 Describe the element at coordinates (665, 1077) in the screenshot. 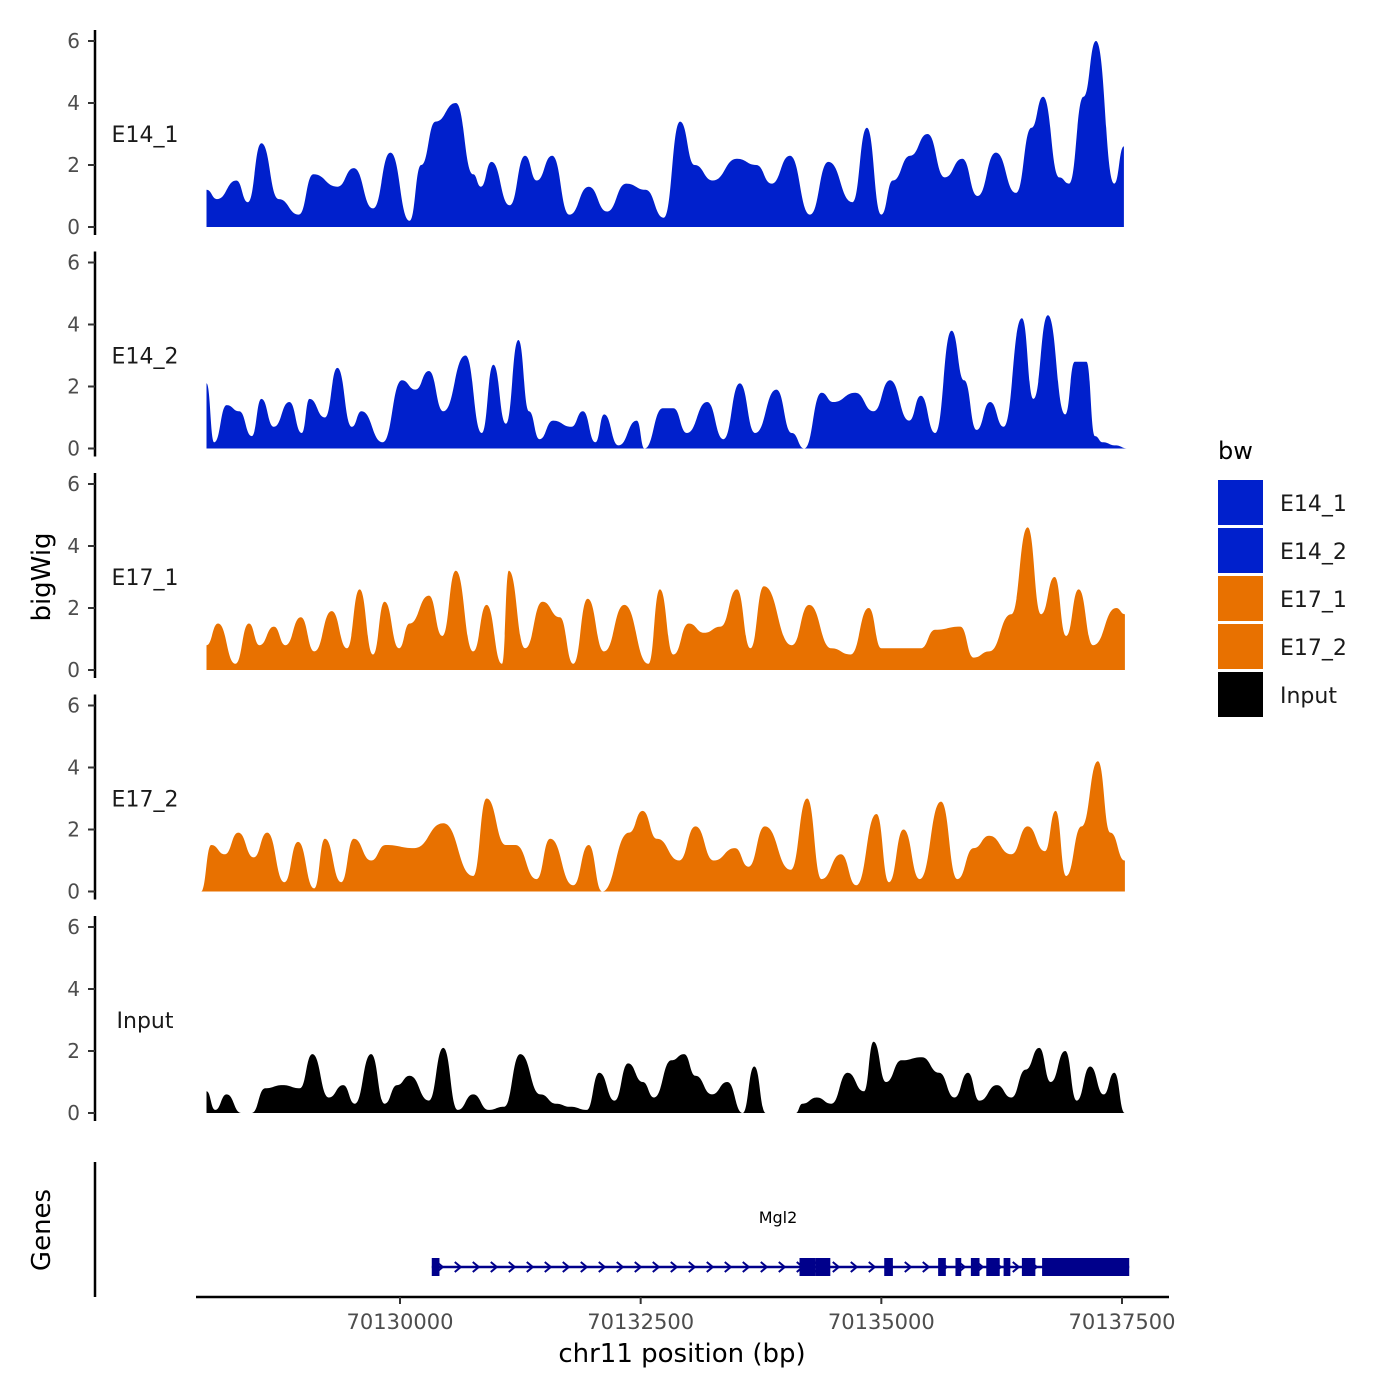

I see `coverage-area-input` at that location.